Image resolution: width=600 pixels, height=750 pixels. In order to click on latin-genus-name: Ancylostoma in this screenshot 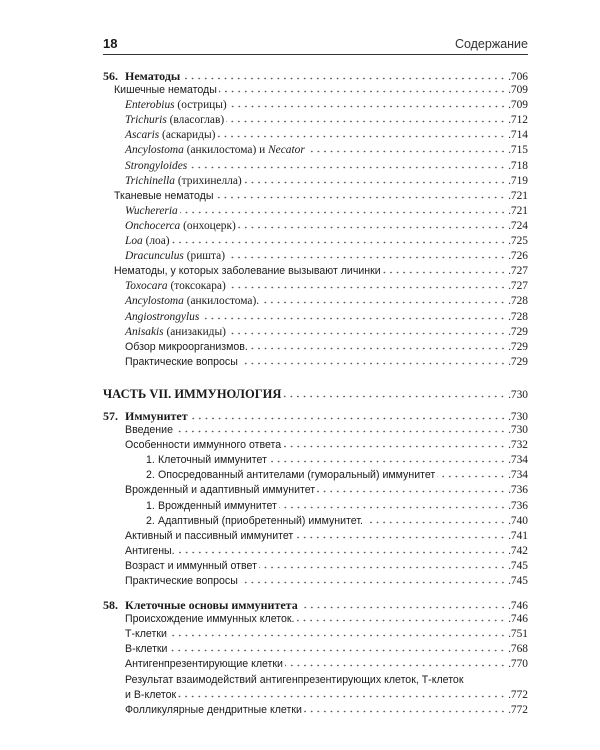, I will do `click(154, 150)`.